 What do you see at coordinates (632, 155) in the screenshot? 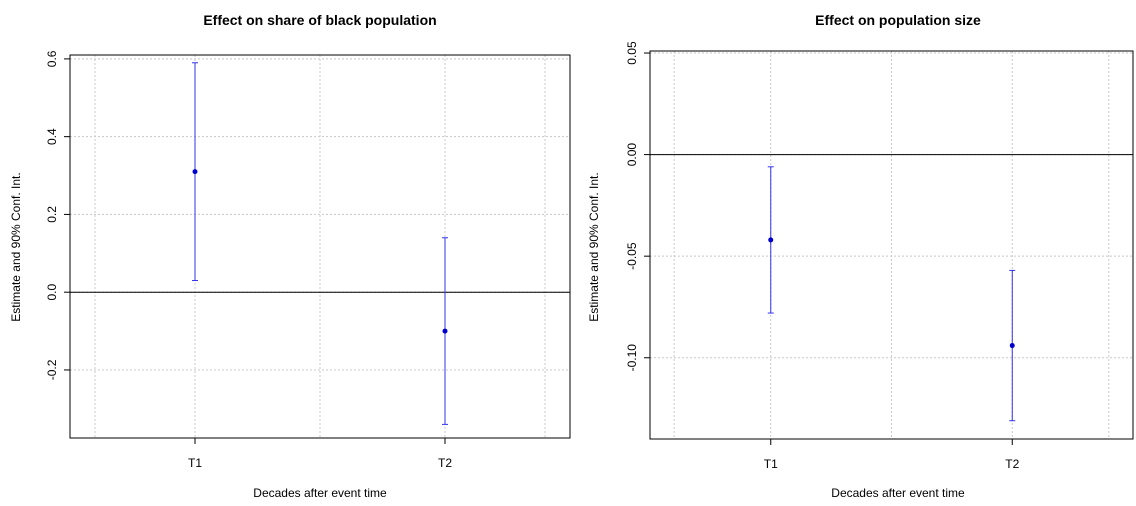
I see `y-tick-label: 0.00` at bounding box center [632, 155].